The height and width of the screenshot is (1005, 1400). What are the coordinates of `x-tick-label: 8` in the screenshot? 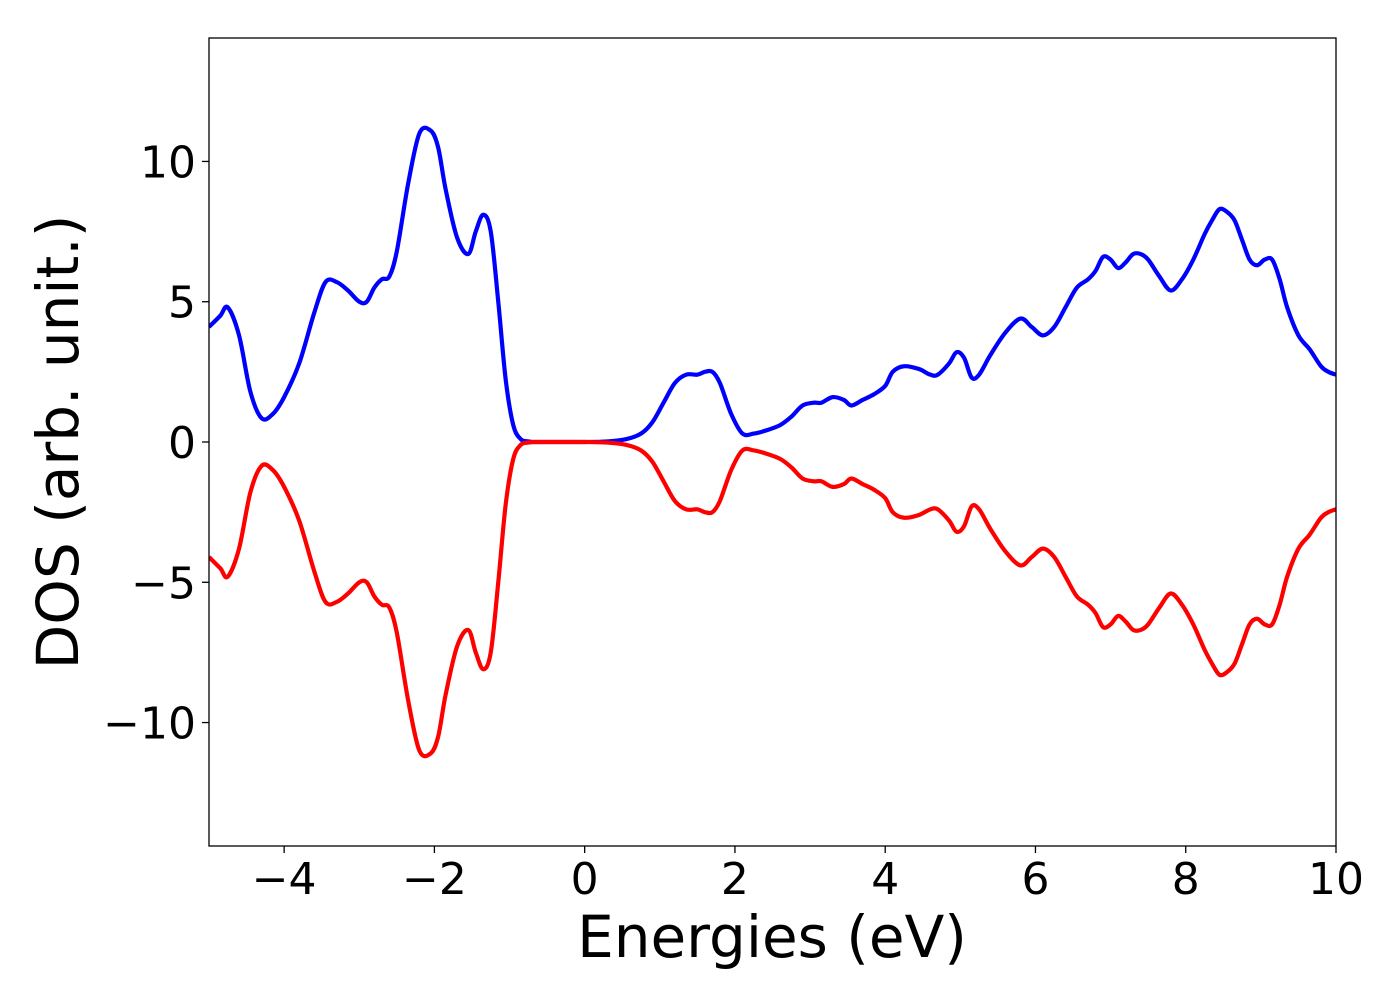 It's located at (1186, 879).